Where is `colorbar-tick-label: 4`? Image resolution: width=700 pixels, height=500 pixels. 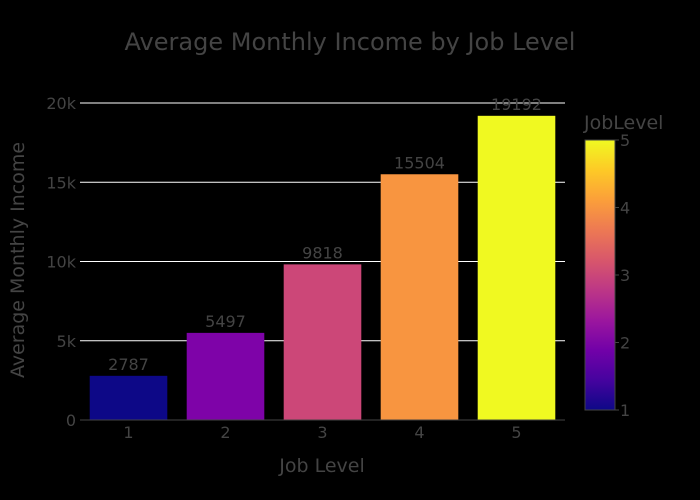
colorbar-tick-label: 4 is located at coordinates (625, 208).